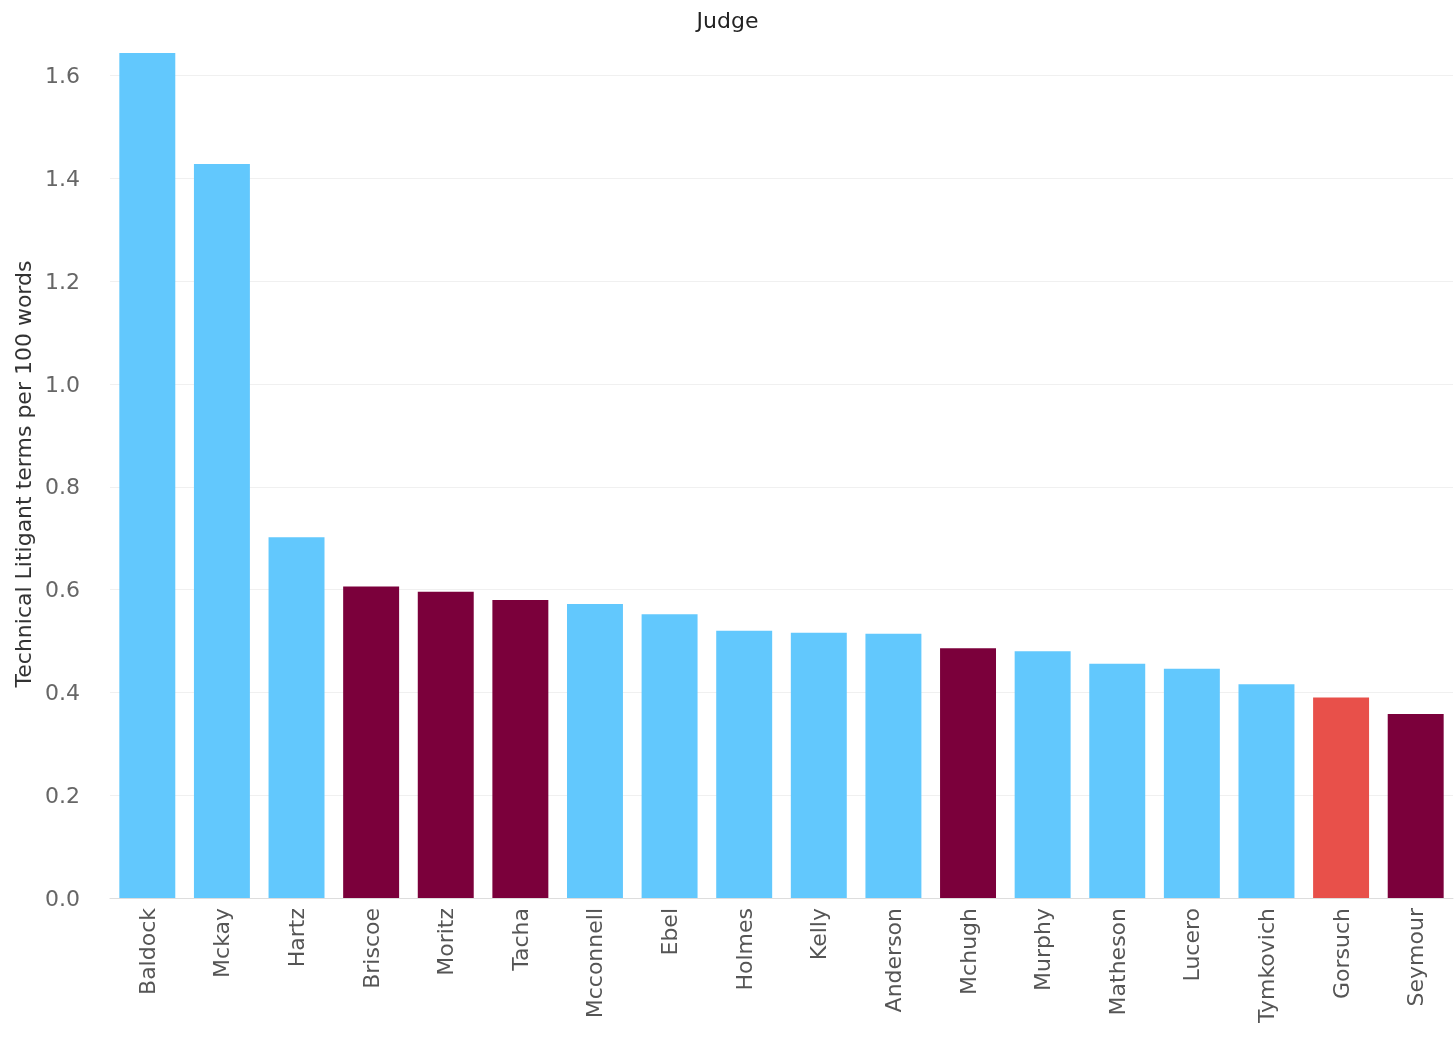  What do you see at coordinates (62, 487) in the screenshot?
I see `y-tick-label: 0.8` at bounding box center [62, 487].